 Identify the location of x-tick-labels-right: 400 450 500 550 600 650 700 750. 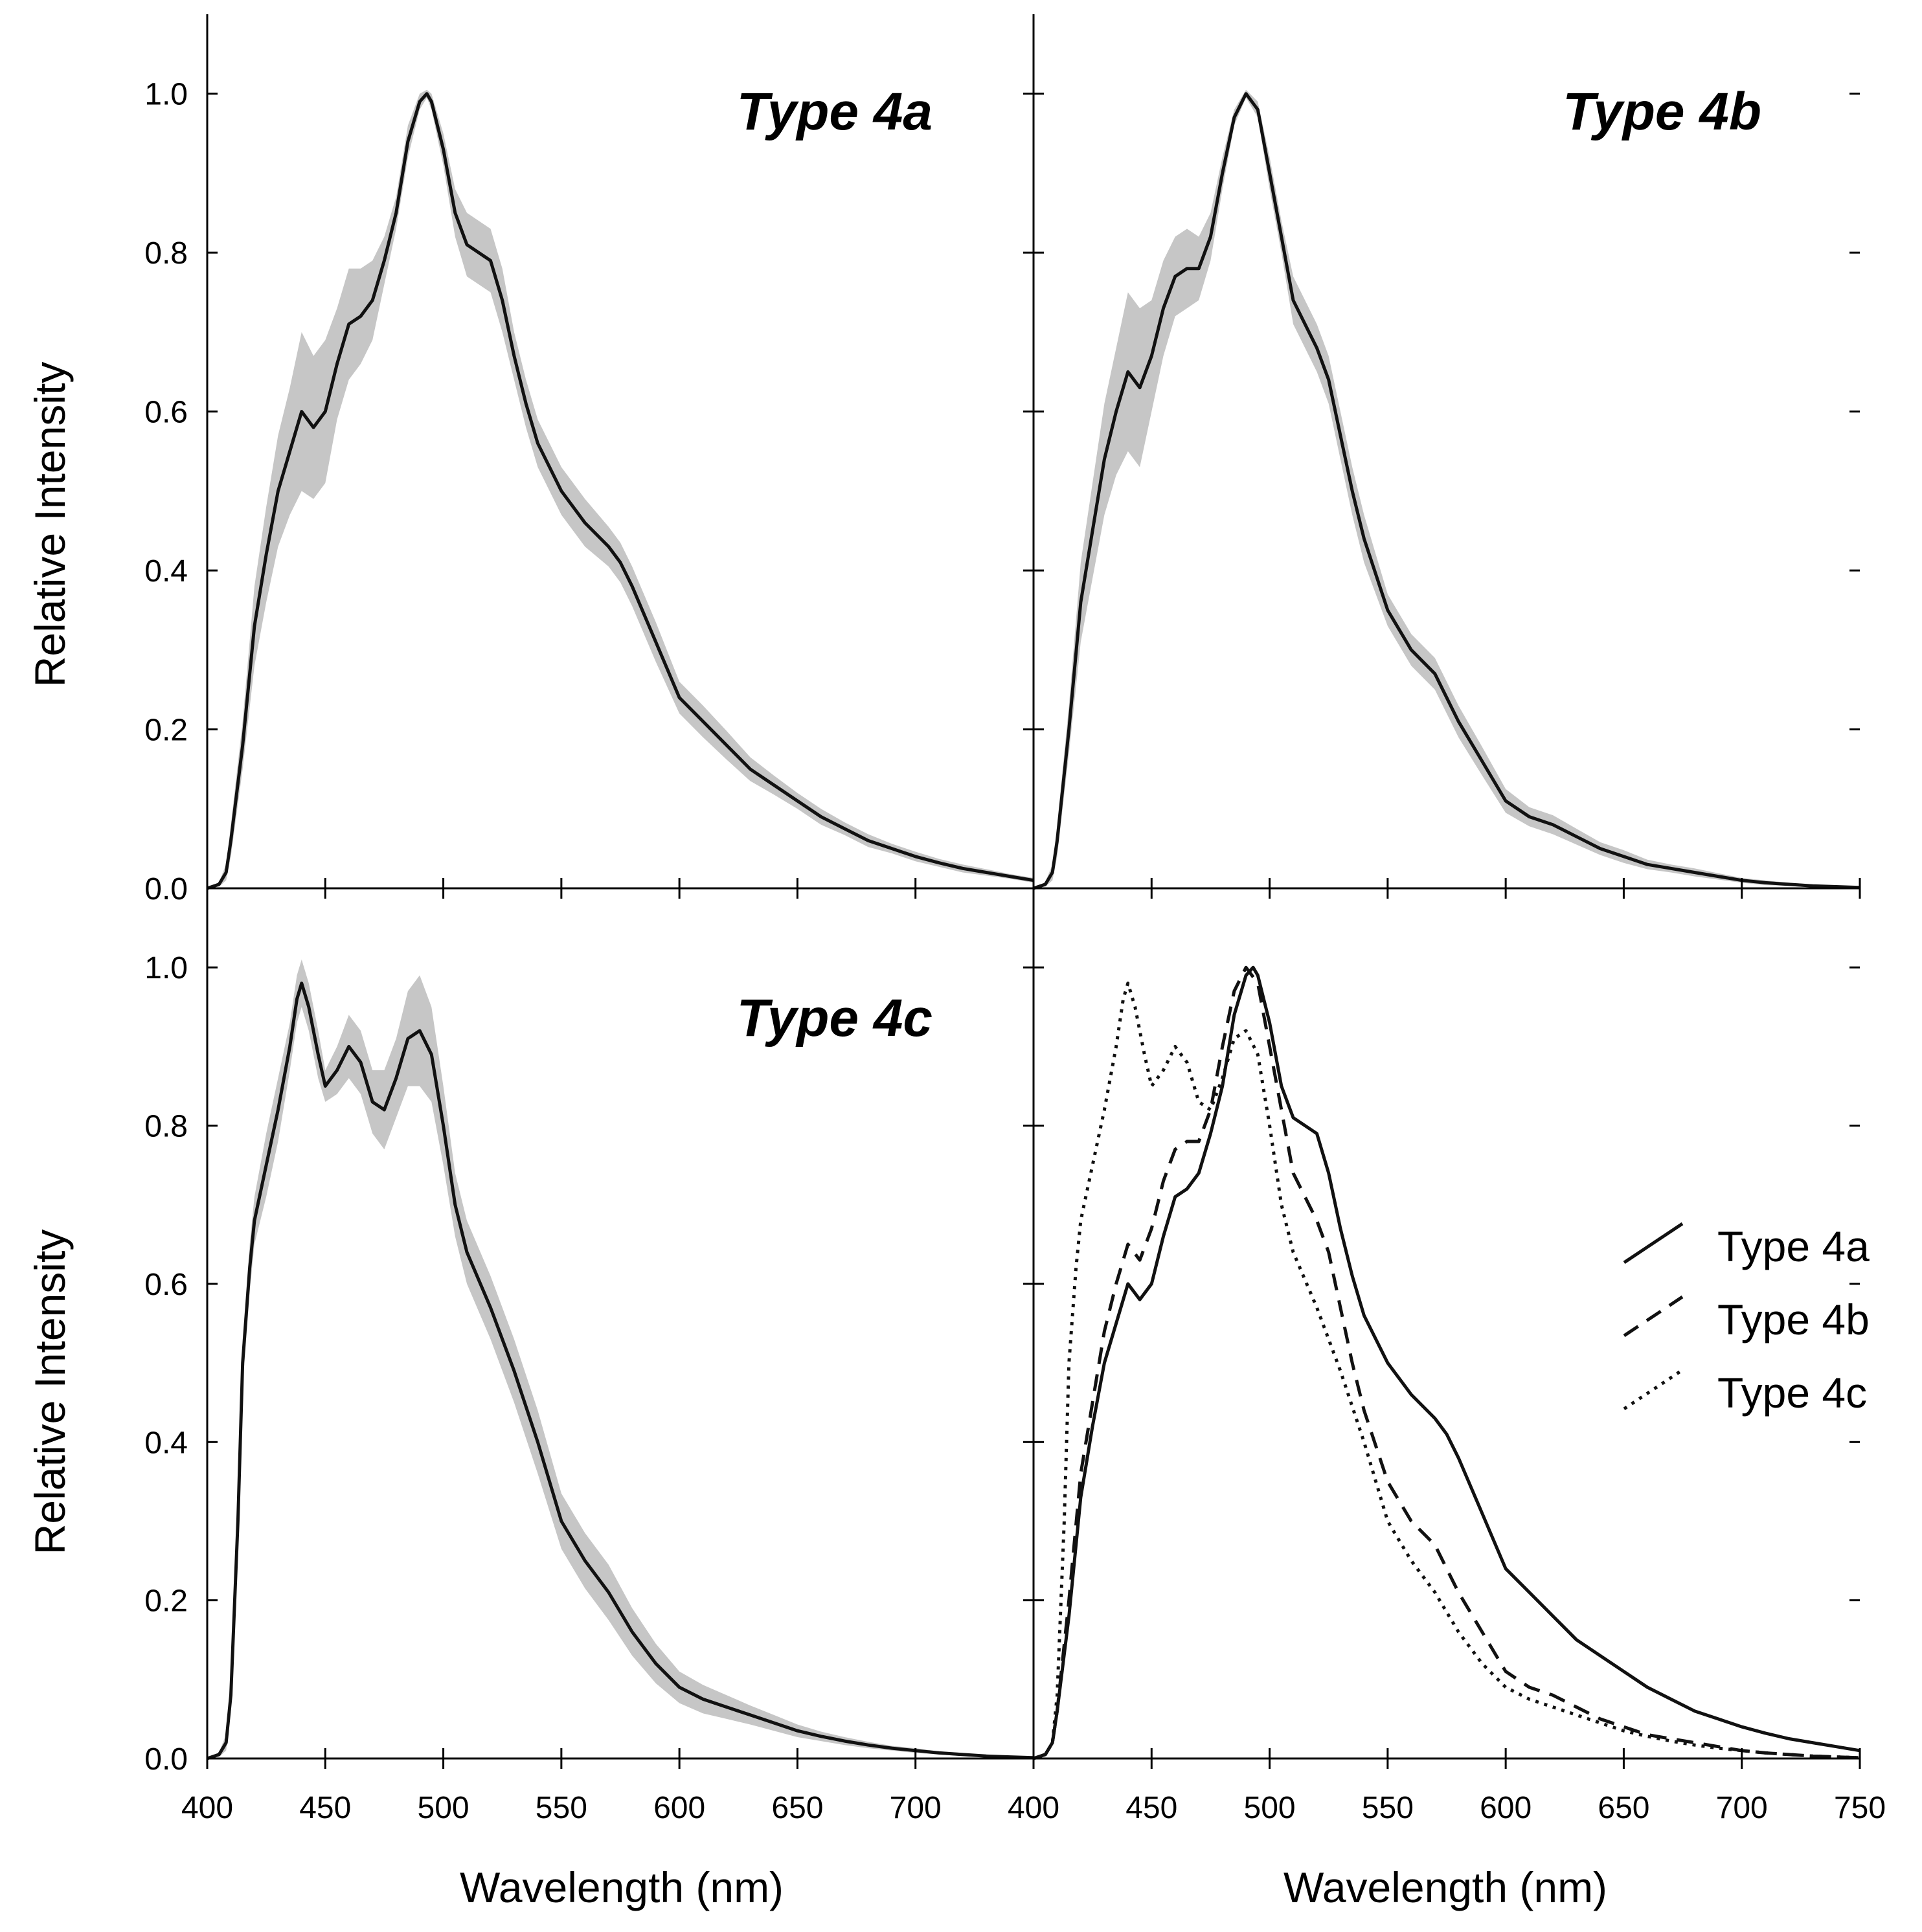
(1447, 1808).